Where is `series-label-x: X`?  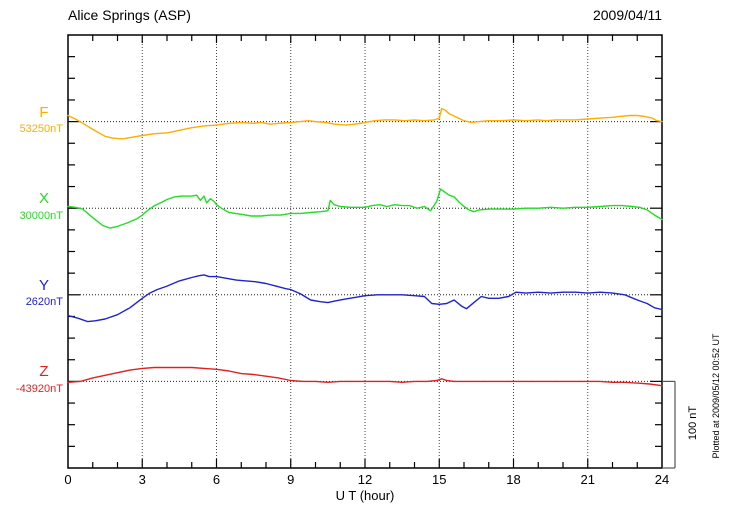
series-label-x: X is located at coordinates (43, 198).